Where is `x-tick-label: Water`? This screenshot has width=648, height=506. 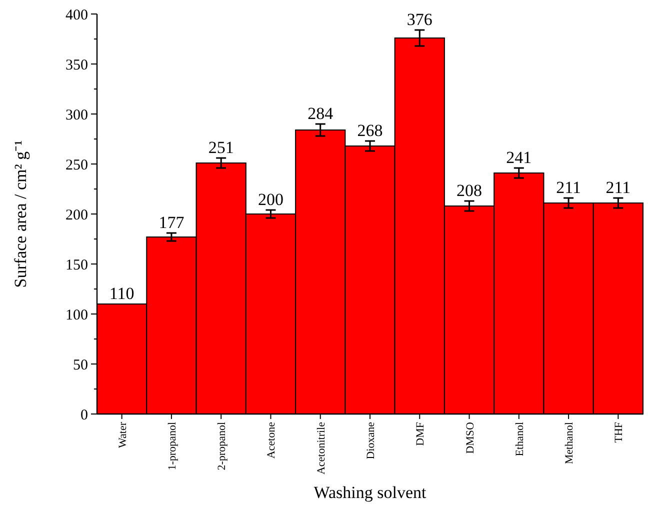 x-tick-label: Water is located at coordinates (122, 435).